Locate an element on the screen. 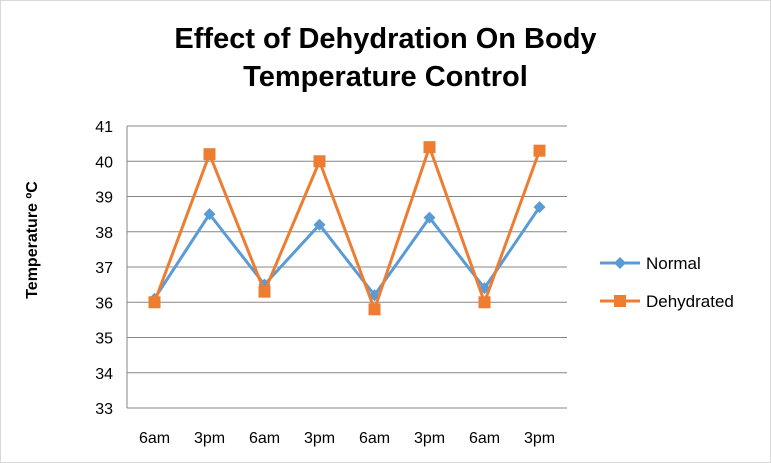  y-tick-label: 41 is located at coordinates (104, 127).